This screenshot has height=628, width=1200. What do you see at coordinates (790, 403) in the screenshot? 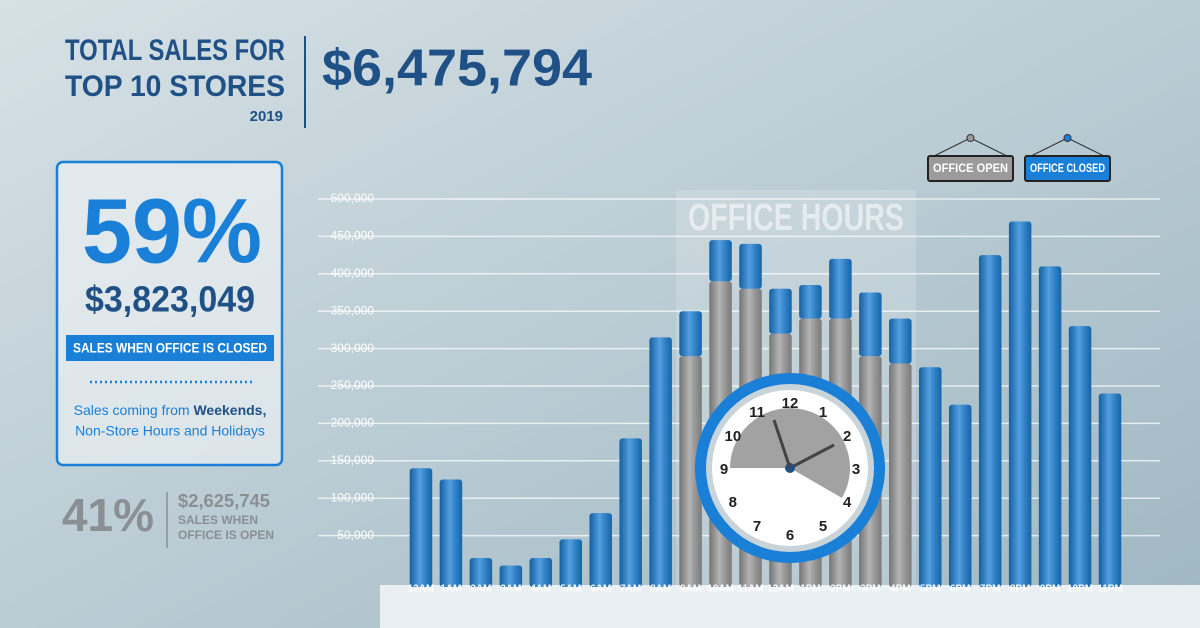
I see `clock-number: 12` at bounding box center [790, 403].